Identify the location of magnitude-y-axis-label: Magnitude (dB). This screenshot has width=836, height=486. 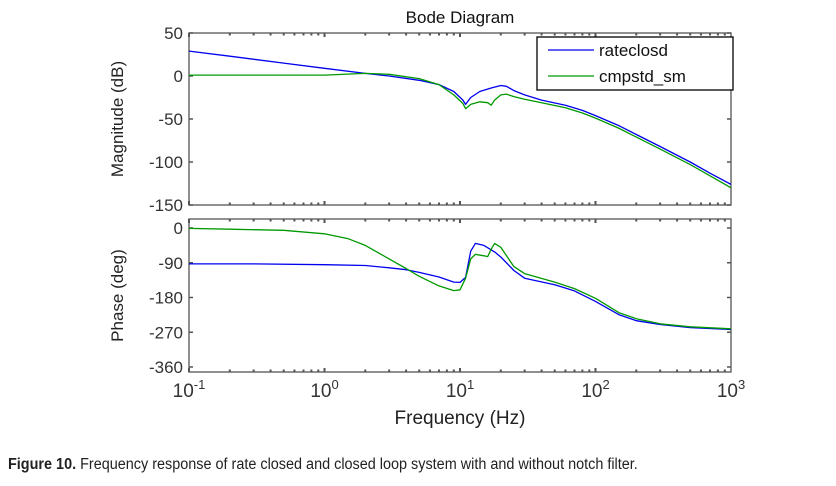
(117, 119).